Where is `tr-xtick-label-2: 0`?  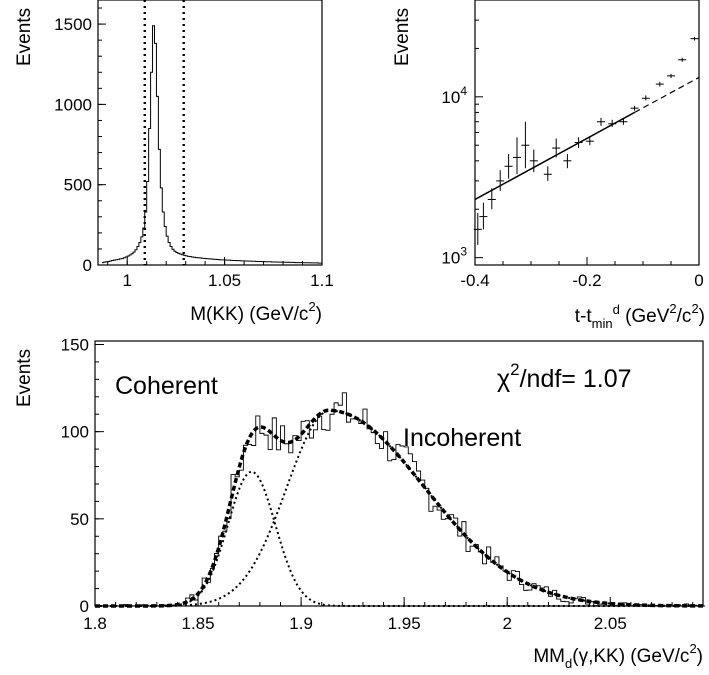
tr-xtick-label-2: 0 is located at coordinates (698, 280).